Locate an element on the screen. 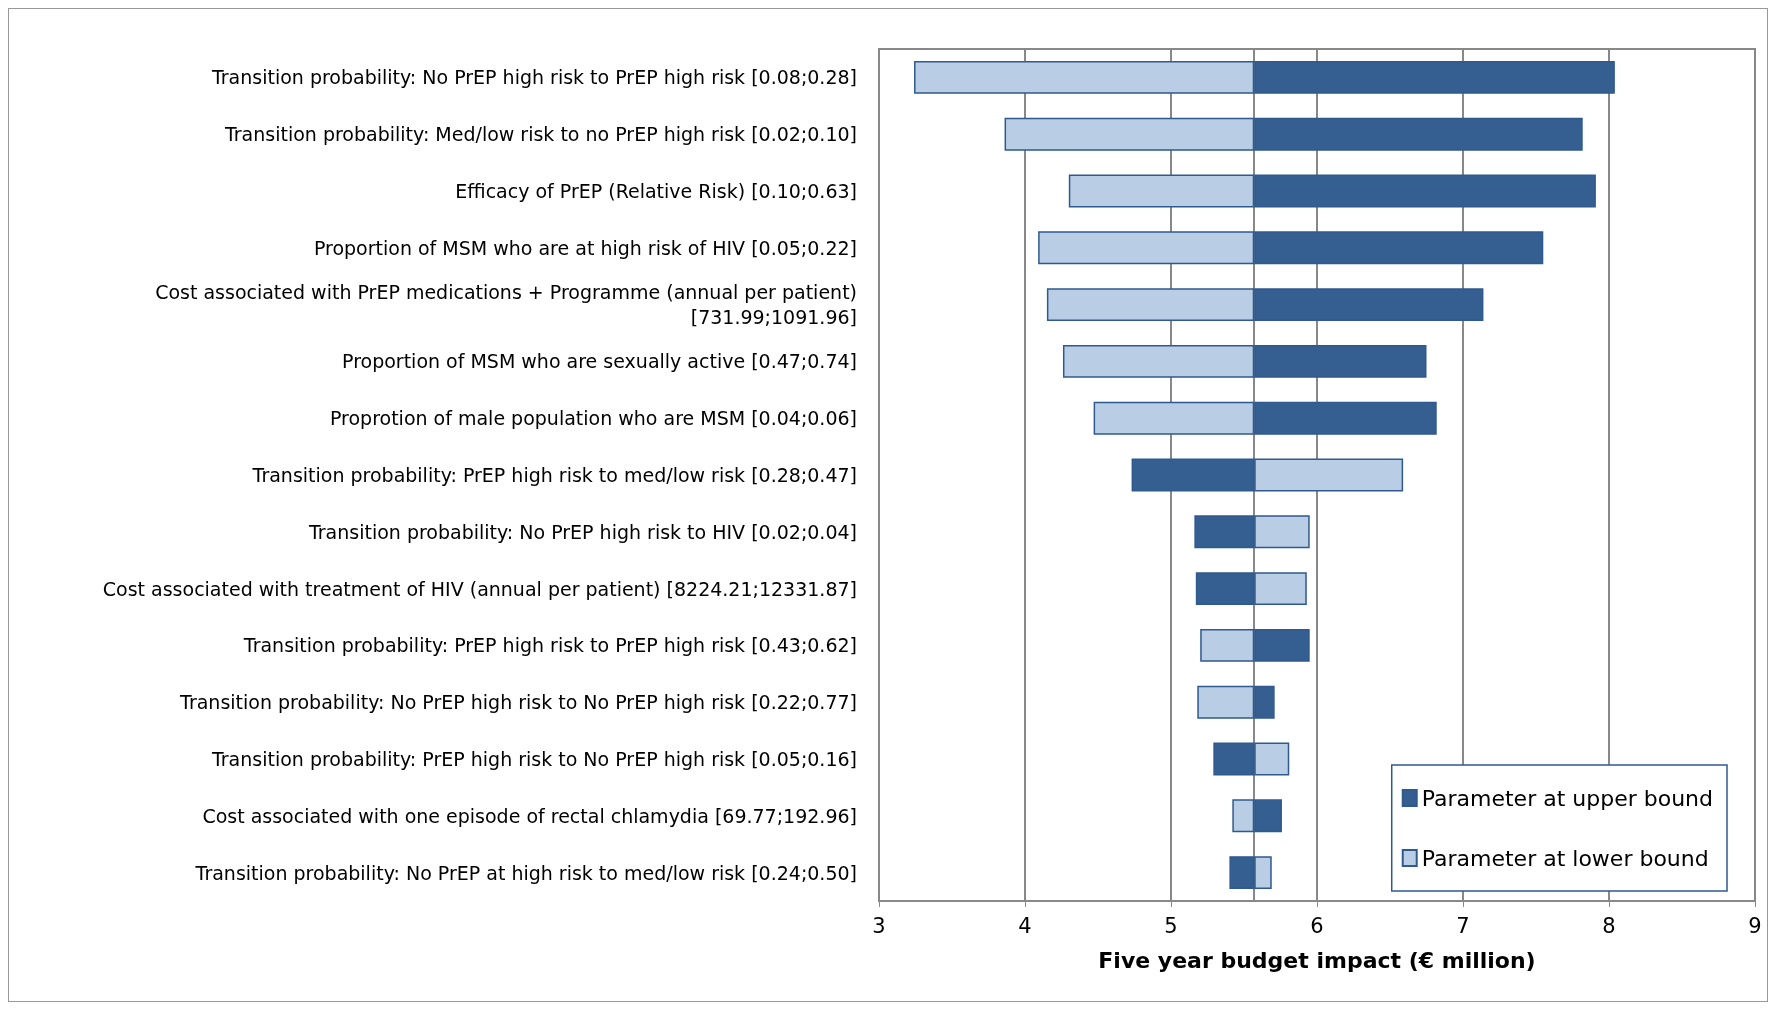 The image size is (1776, 1010). y-tick-label: Transition probability: No PrEP high risk to PrEP high risk [0.08;0.28] is located at coordinates (533, 77).